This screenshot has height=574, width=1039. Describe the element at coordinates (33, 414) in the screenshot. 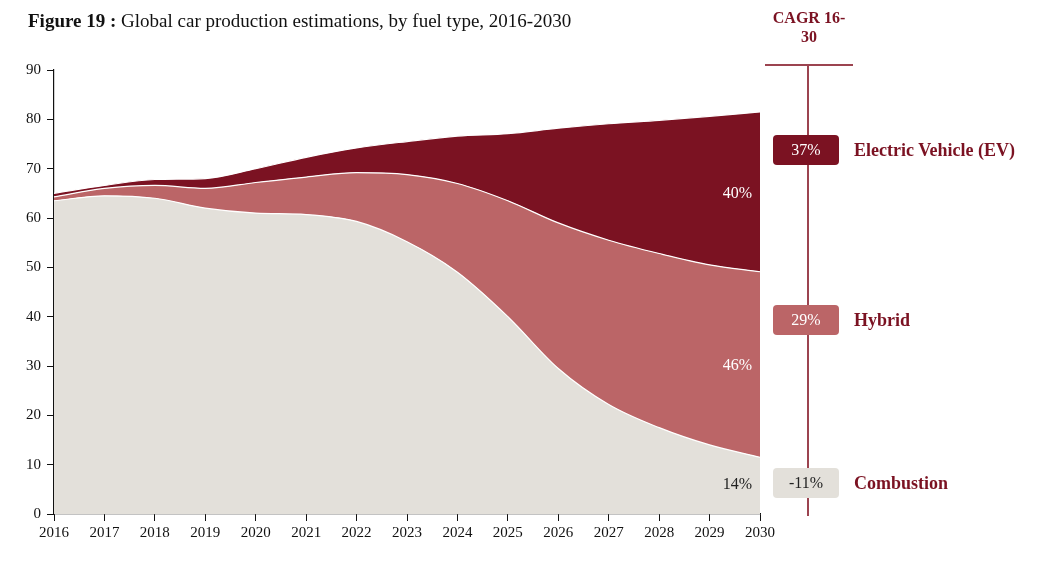

I see `y-tick-label: 20` at that location.